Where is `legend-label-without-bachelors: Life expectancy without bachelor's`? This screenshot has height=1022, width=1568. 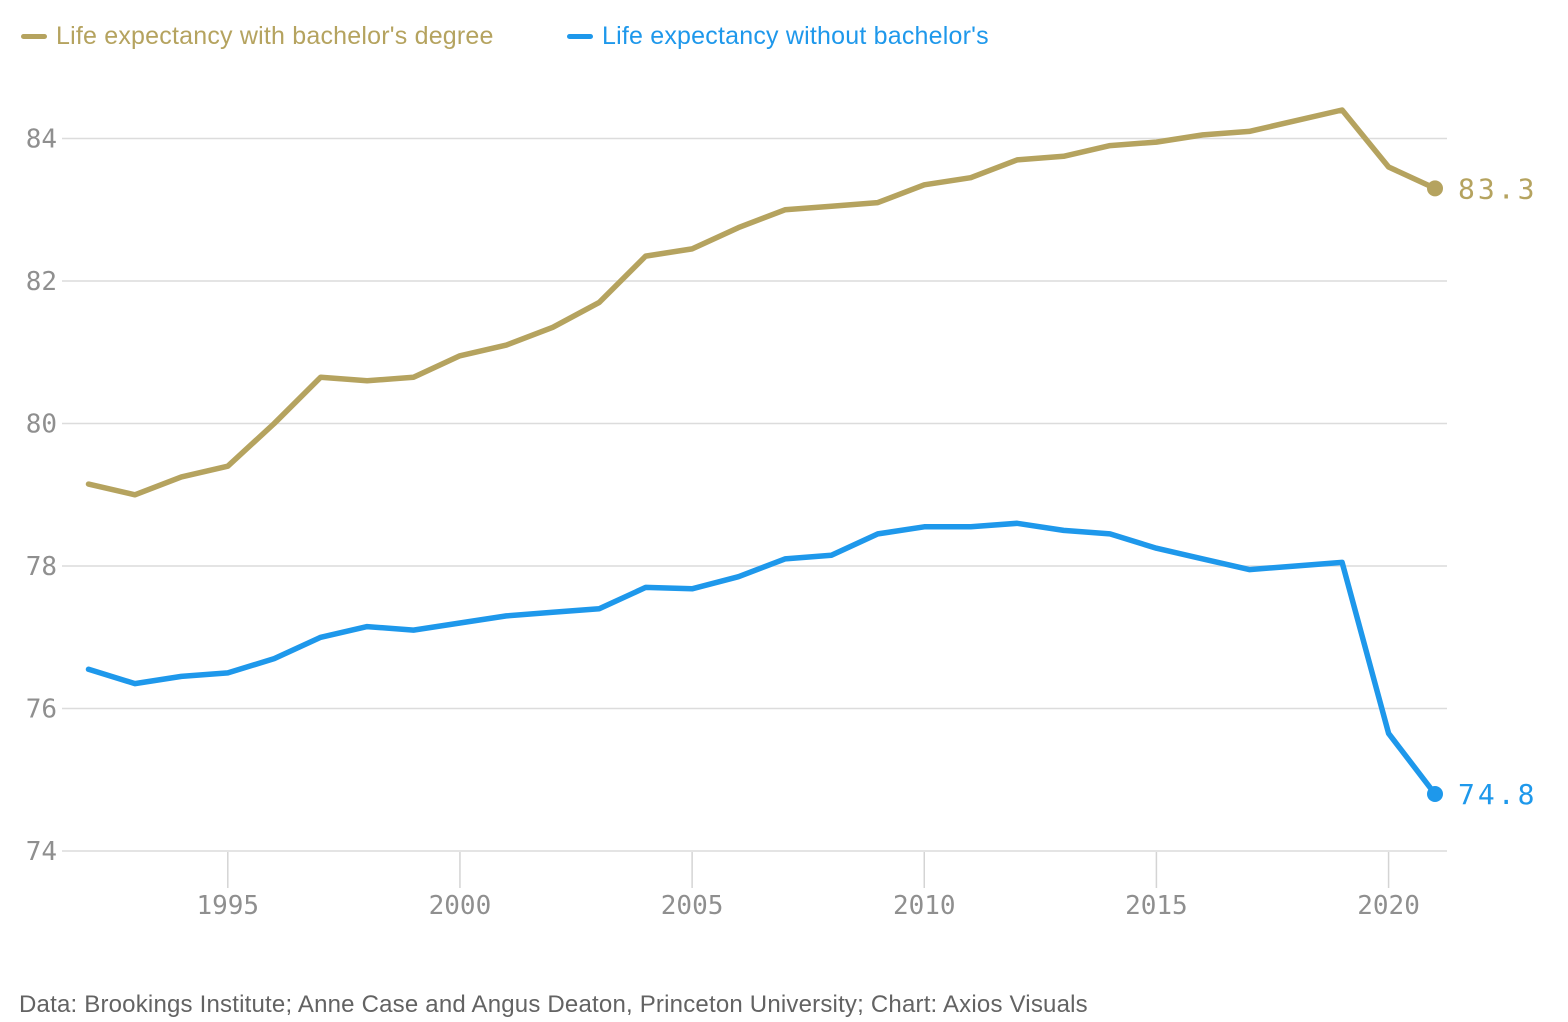
legend-label-without-bachelors: Life expectancy without bachelor's is located at coordinates (795, 35).